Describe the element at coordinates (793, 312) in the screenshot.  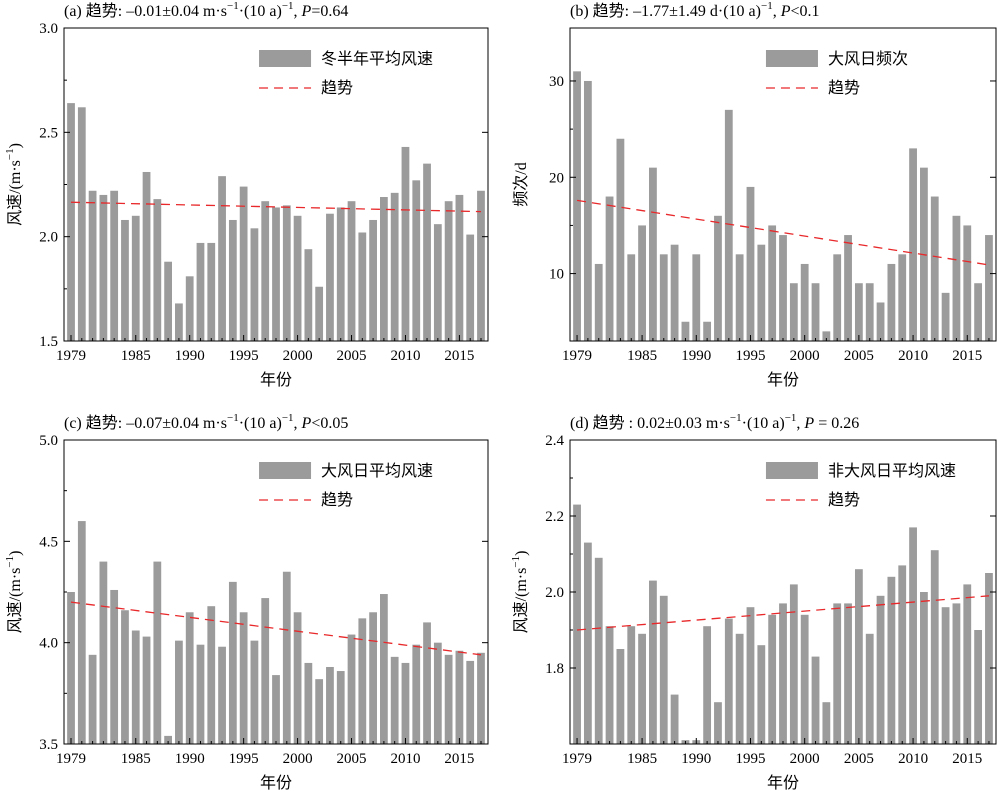
I see `bar-1999` at that location.